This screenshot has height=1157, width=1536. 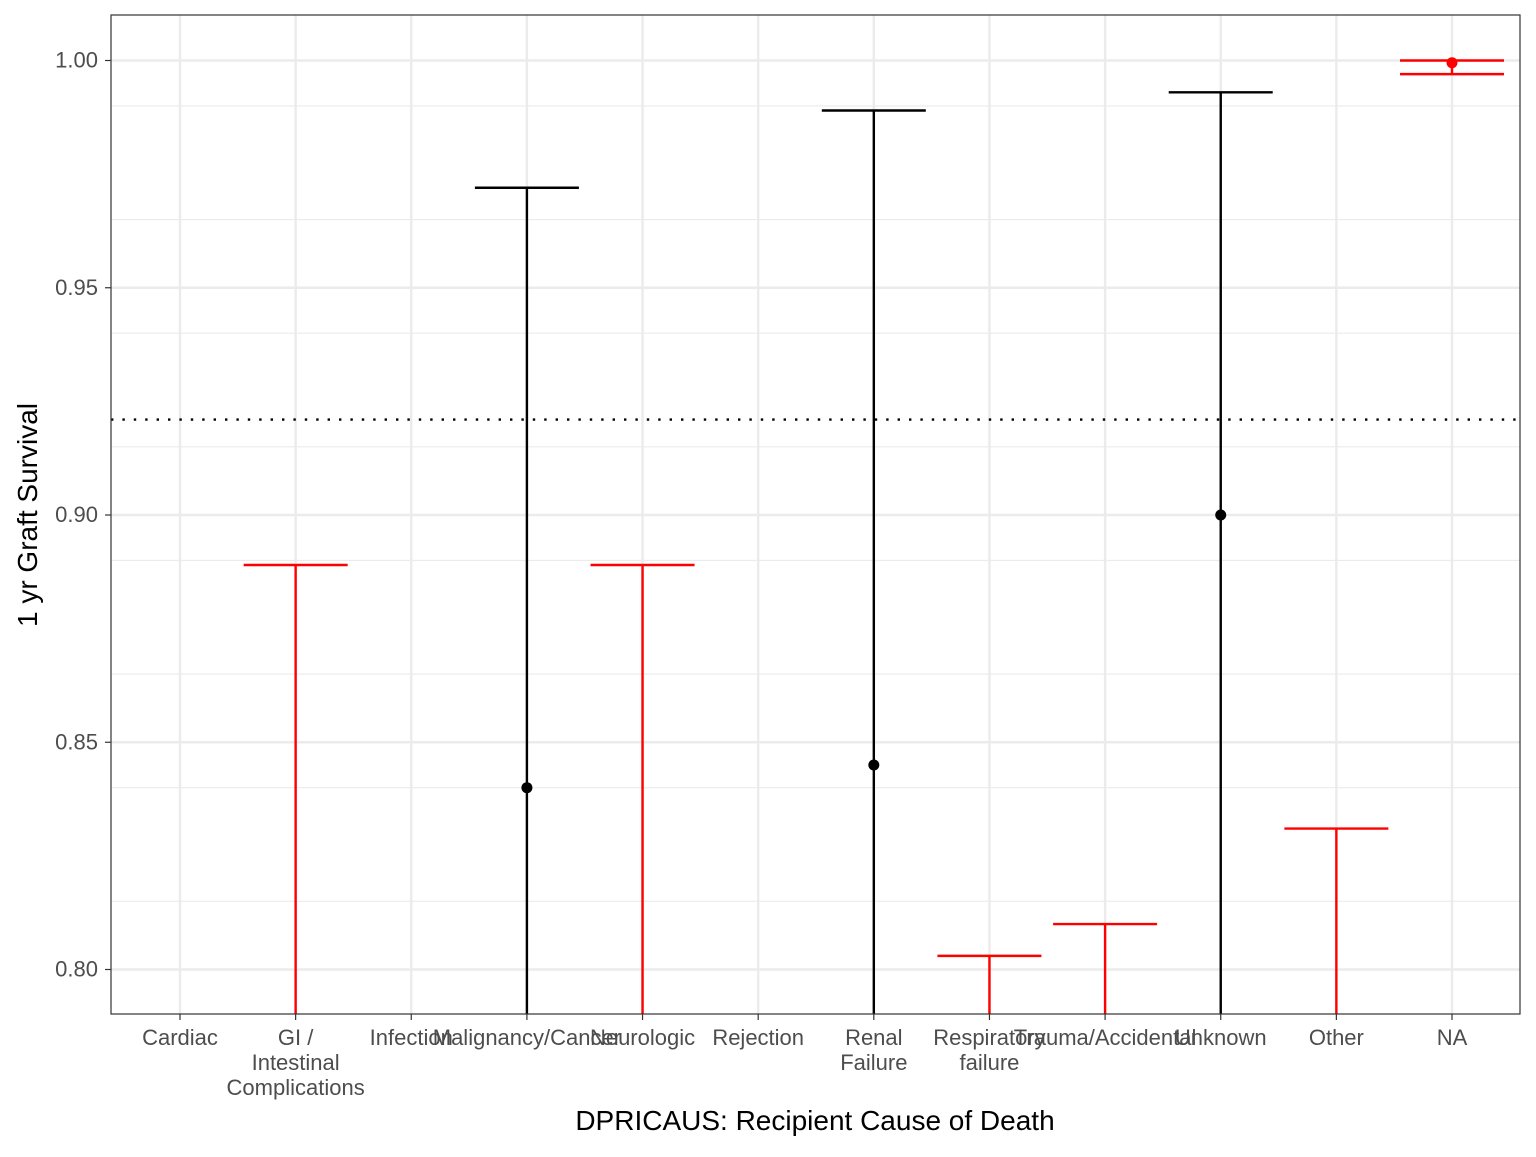 I want to click on x-tick-label: Malignancy/Cancer, so click(x=527, y=1037).